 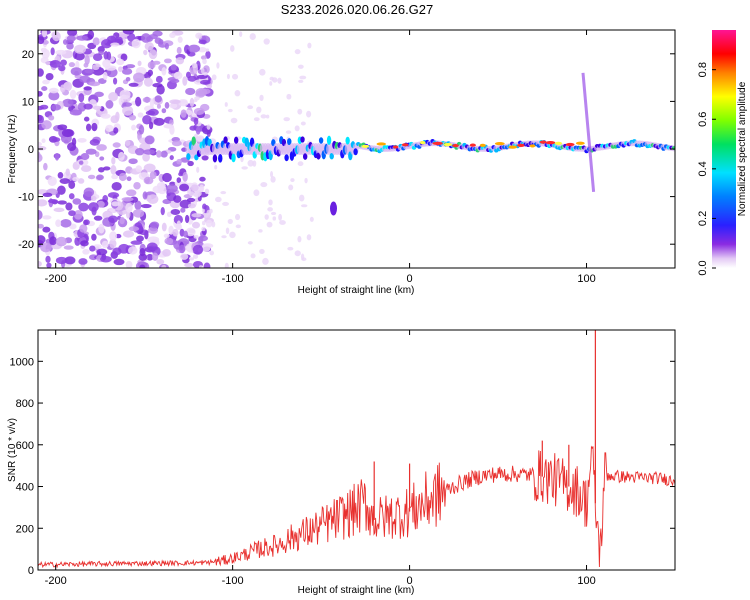 I want to click on spectrogram-x-tick-label: -100, so click(x=233, y=279).